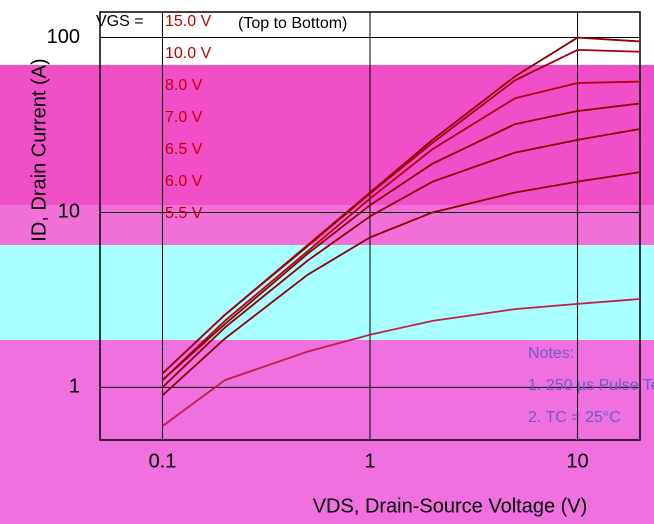 This screenshot has height=524, width=654. What do you see at coordinates (120, 21) in the screenshot?
I see `legend-title: VGS =` at bounding box center [120, 21].